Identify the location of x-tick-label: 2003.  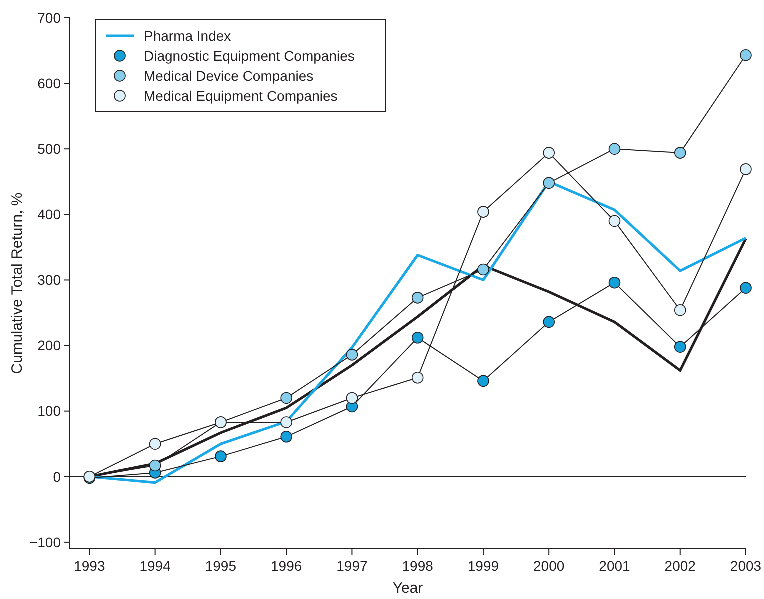
(746, 566).